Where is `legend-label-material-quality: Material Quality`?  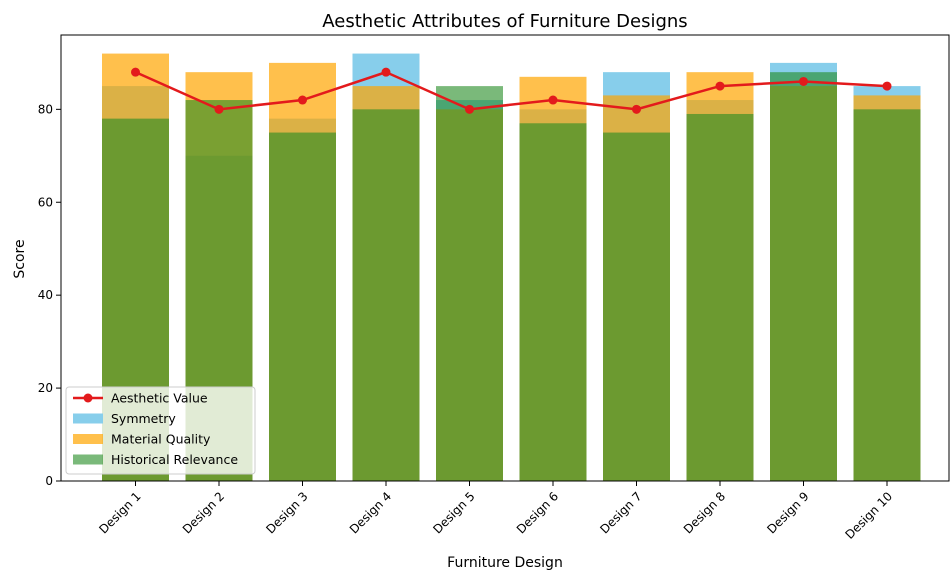 legend-label-material-quality: Material Quality is located at coordinates (161, 439).